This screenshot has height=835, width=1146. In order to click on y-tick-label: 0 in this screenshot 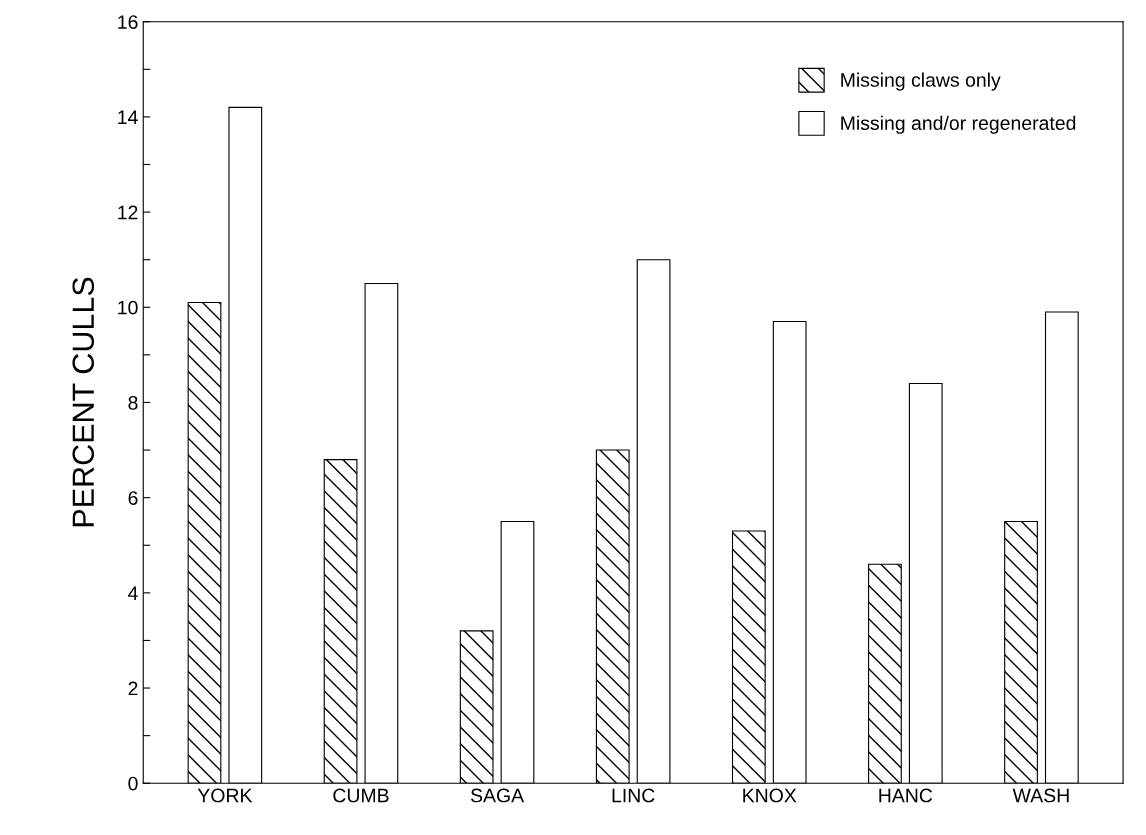, I will do `click(133, 783)`.